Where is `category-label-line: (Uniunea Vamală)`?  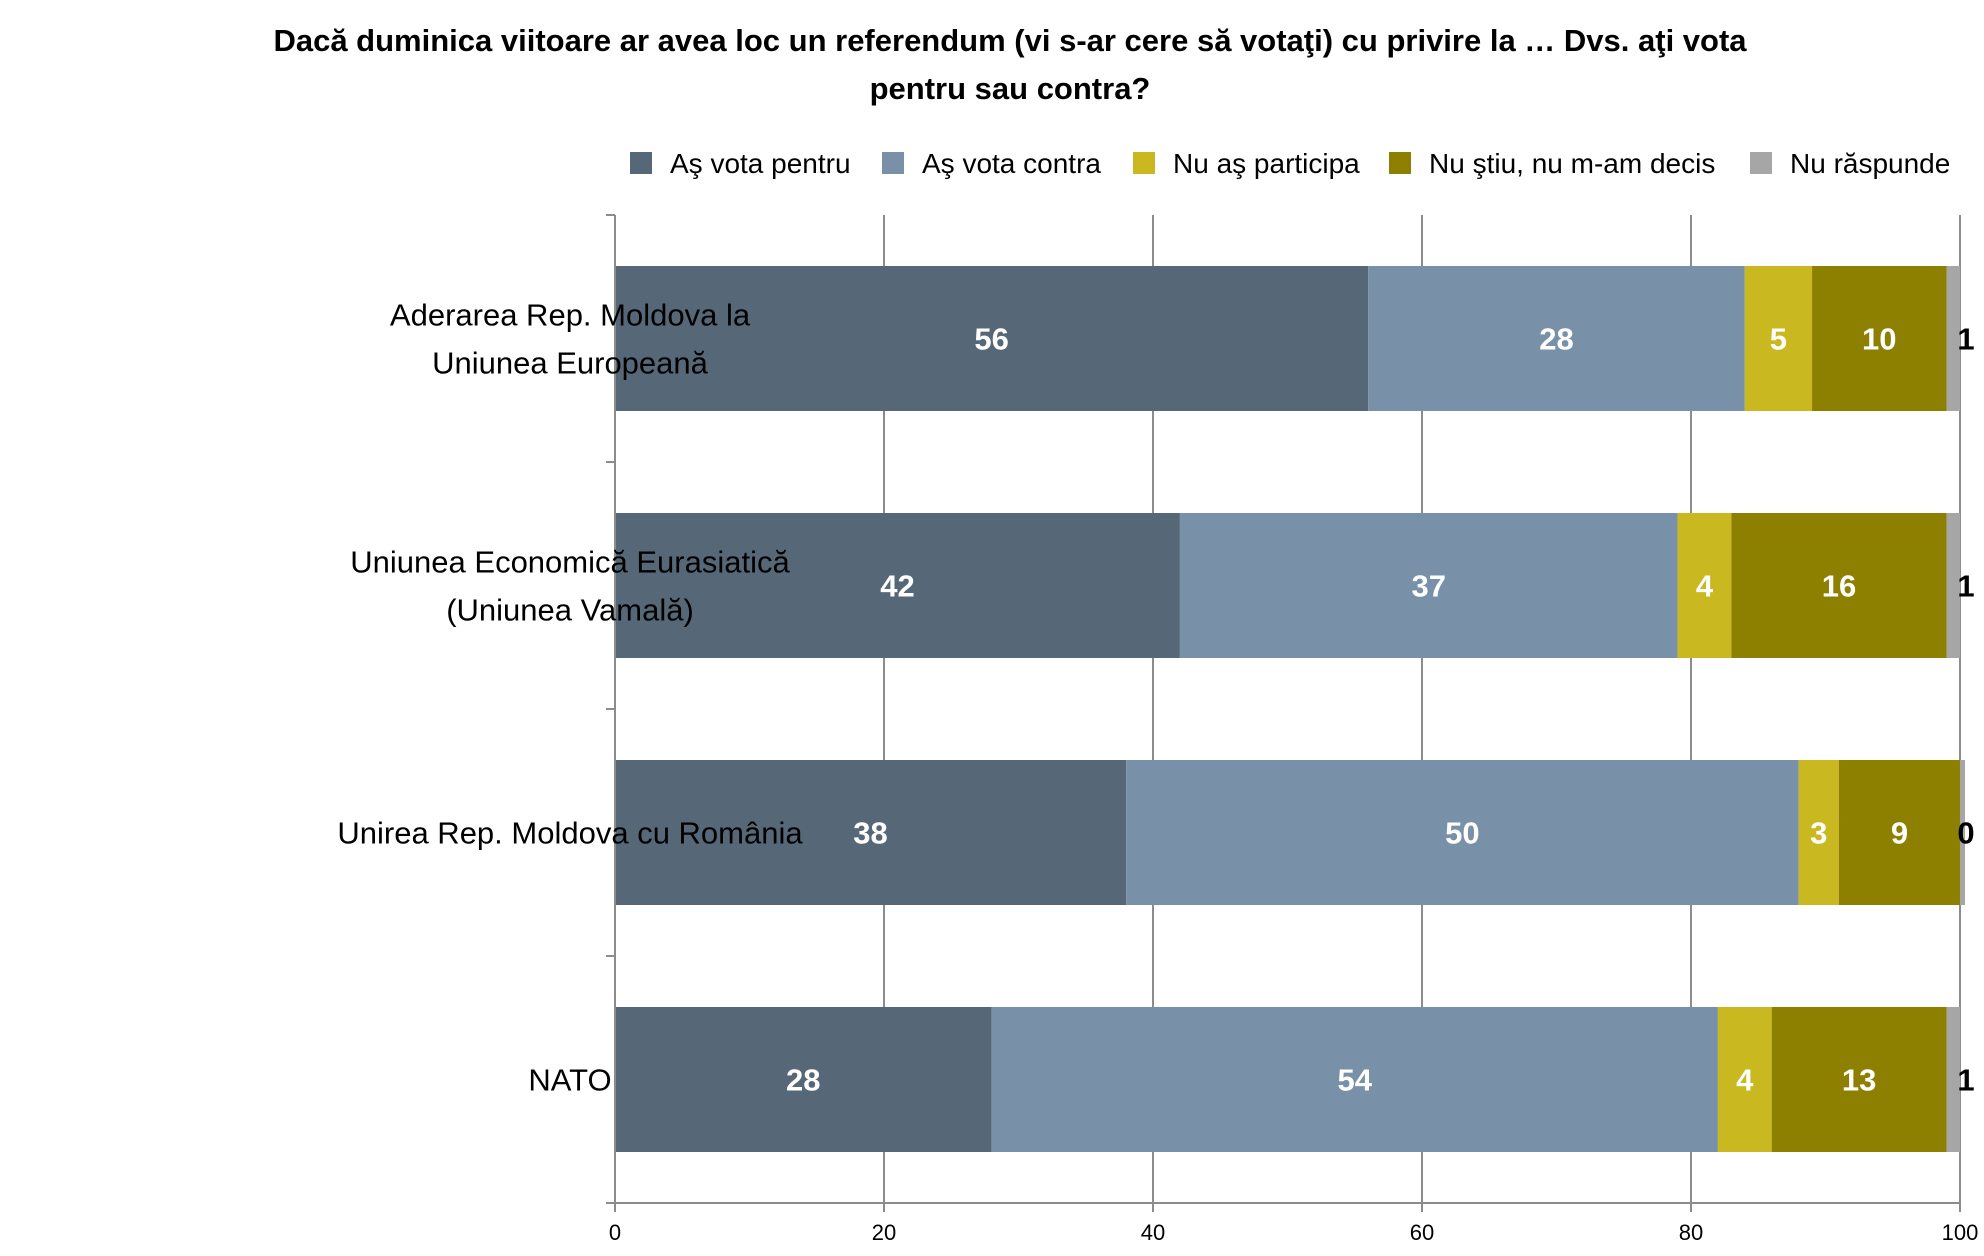
category-label-line: (Uniunea Vamală) is located at coordinates (570, 610).